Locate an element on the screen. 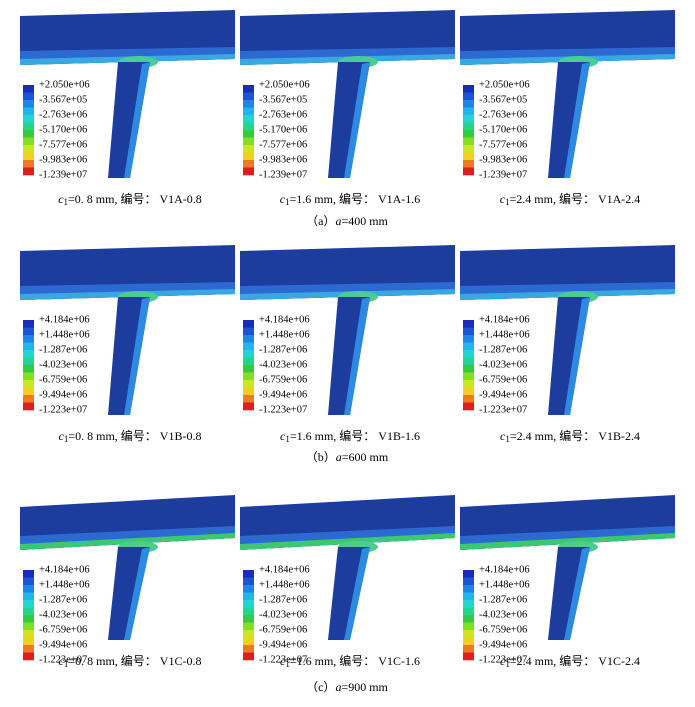  beam-band is located at coordinates (347, 541).